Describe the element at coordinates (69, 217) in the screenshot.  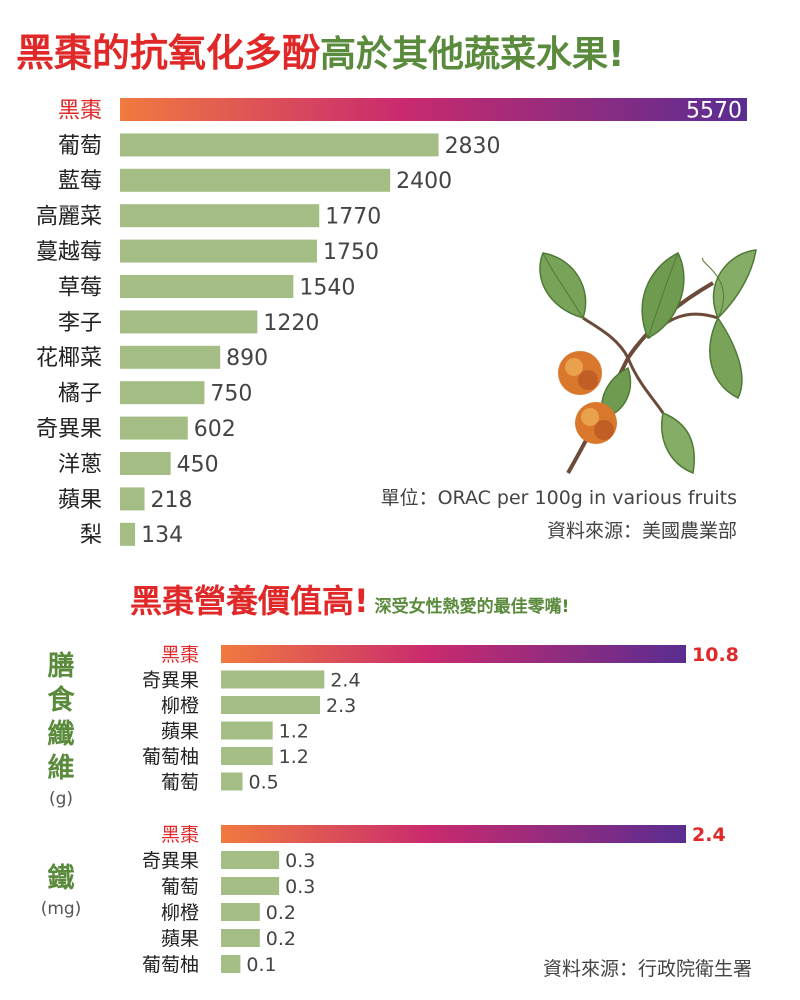
I see `category-label: 高麗菜` at that location.